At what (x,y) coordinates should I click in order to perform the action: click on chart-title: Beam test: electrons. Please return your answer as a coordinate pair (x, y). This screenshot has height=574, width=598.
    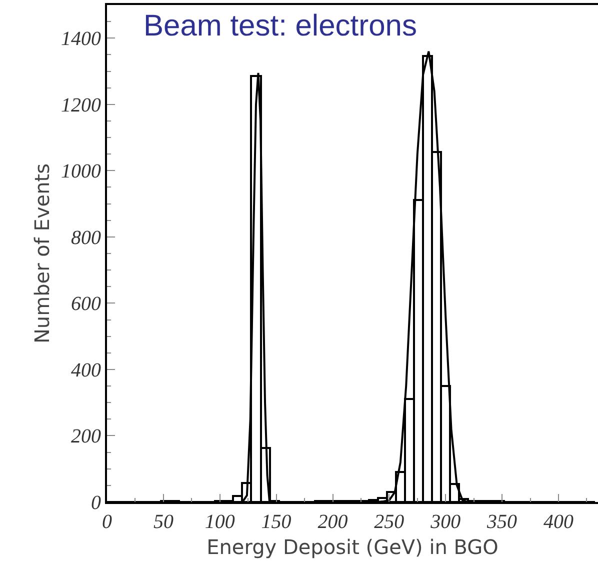
    Looking at the image, I should click on (280, 25).